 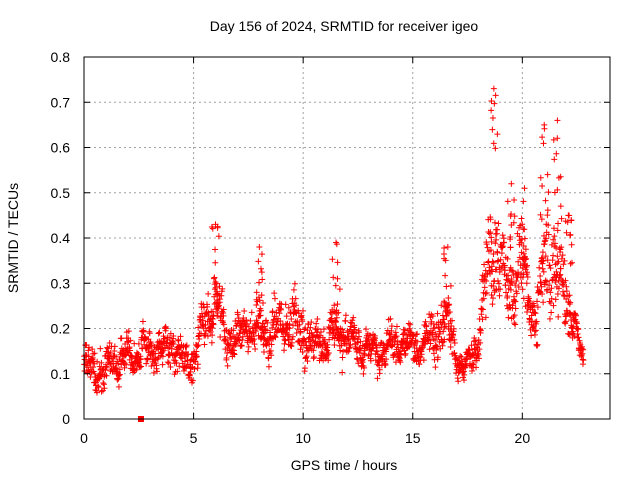 I want to click on y-tick-label: 0.1, so click(x=61, y=374).